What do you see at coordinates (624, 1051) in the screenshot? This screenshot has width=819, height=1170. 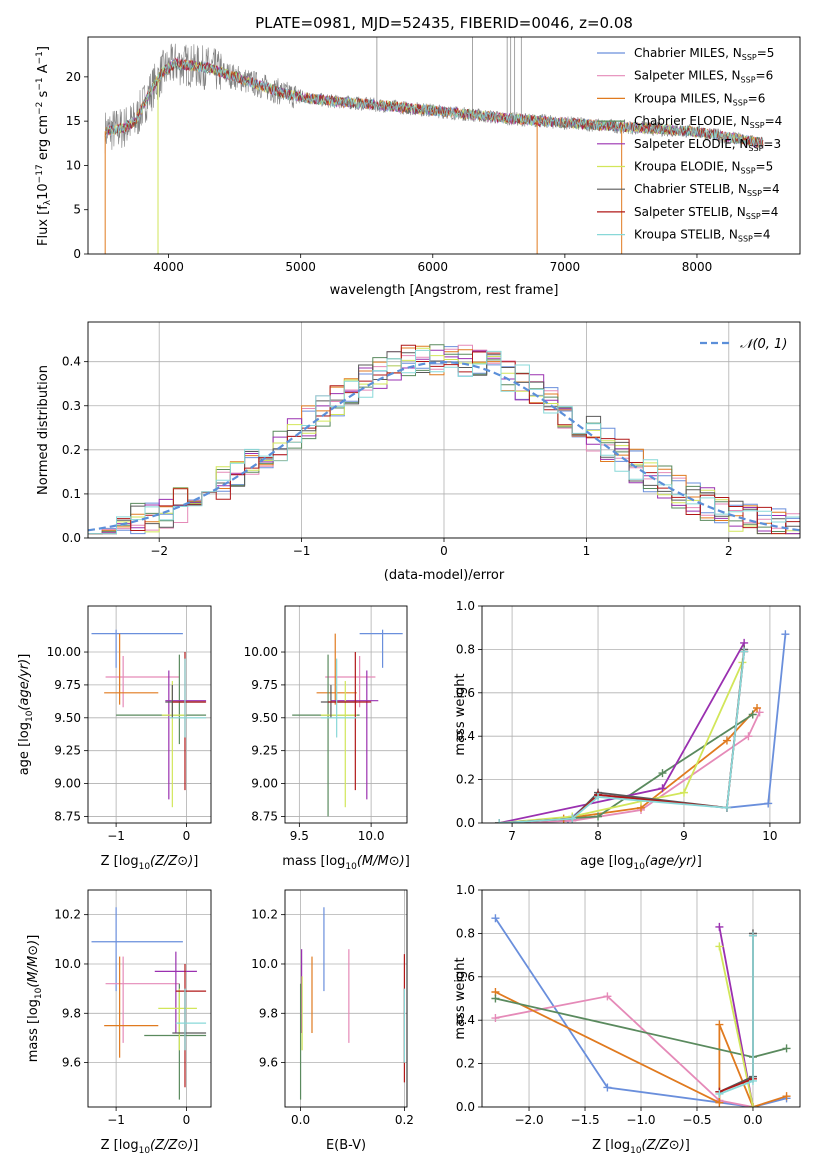 I see `line-salpeter-miles` at bounding box center [624, 1051].